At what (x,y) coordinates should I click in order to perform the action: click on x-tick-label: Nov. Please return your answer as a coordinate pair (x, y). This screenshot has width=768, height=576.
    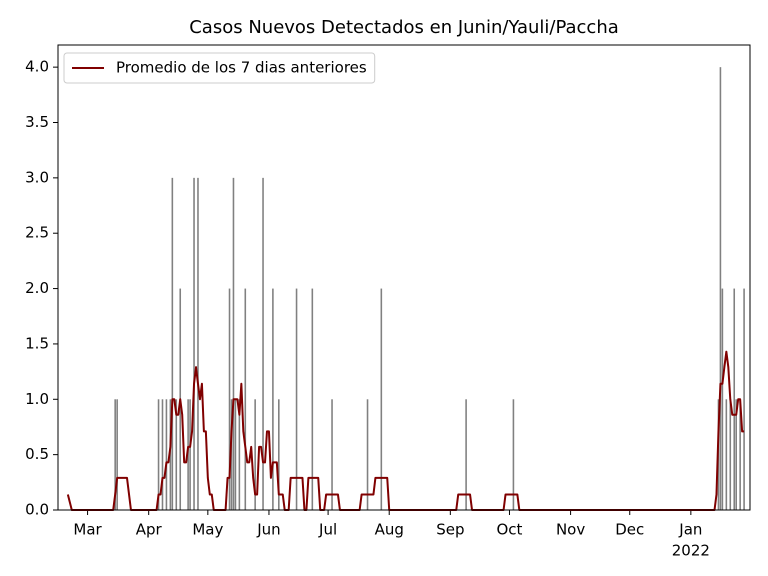
    Looking at the image, I should click on (570, 530).